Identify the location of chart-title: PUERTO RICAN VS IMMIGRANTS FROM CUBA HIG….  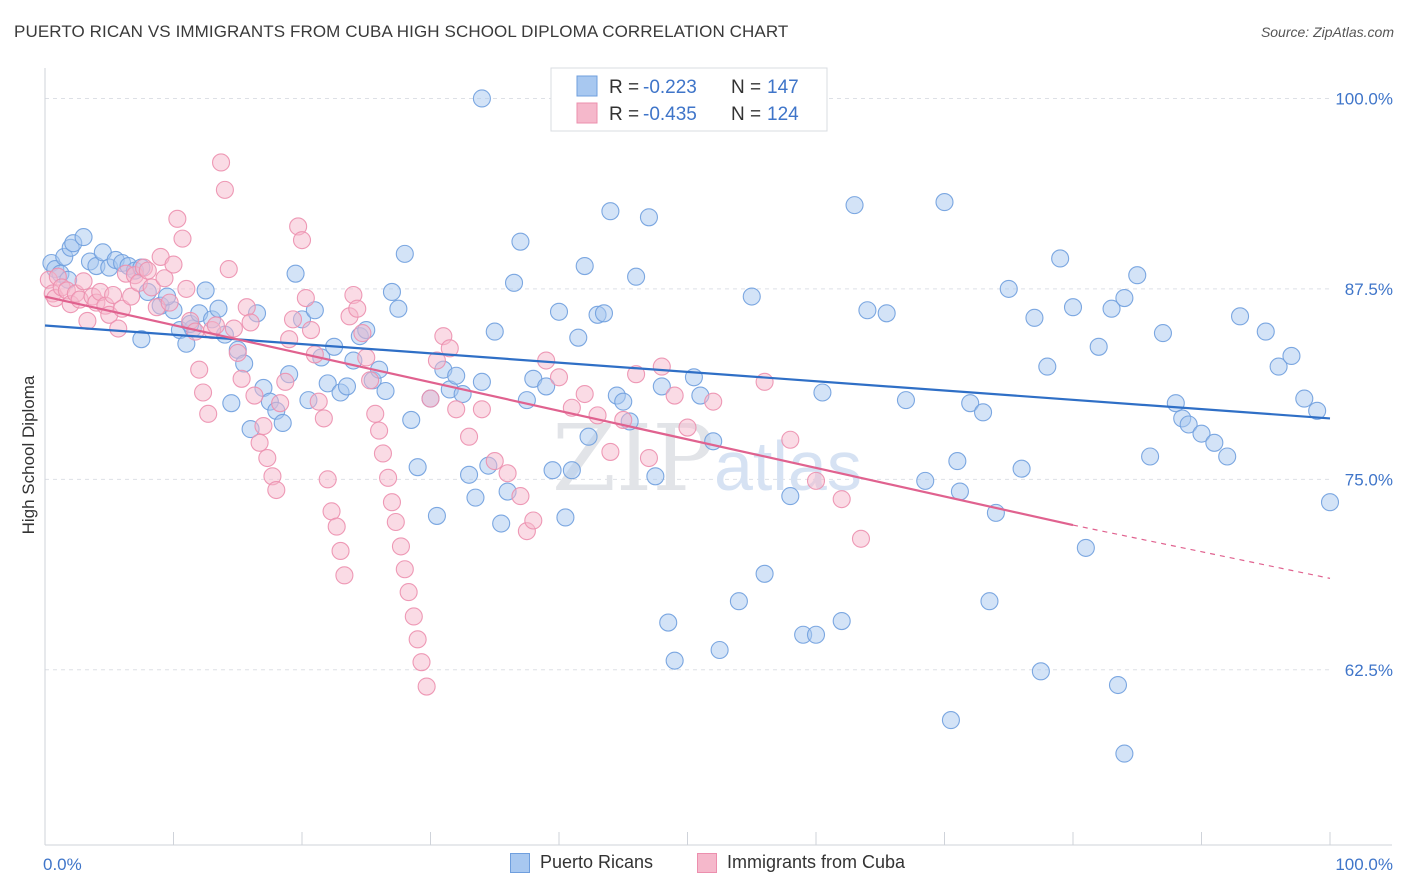
(401, 31).